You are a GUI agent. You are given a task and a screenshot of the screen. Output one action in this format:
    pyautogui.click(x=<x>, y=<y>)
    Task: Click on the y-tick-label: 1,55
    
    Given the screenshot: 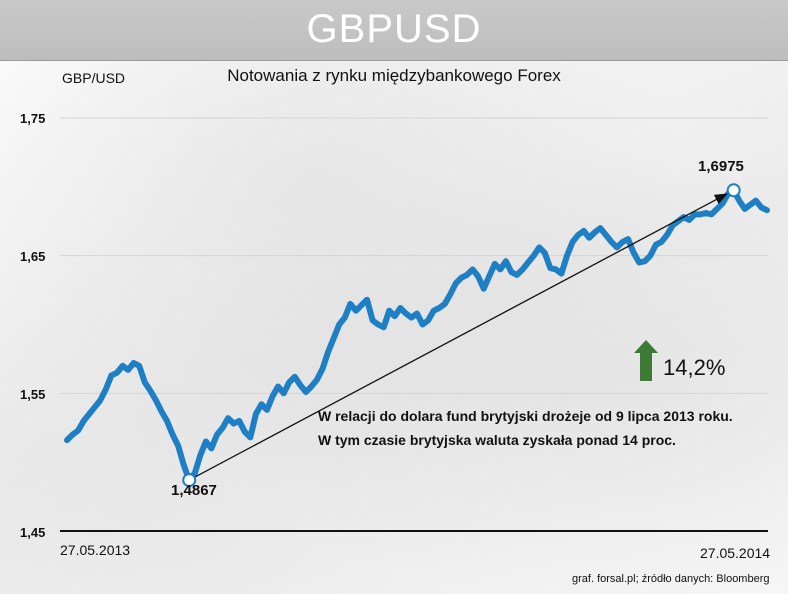 What is the action you would take?
    pyautogui.click(x=33, y=394)
    